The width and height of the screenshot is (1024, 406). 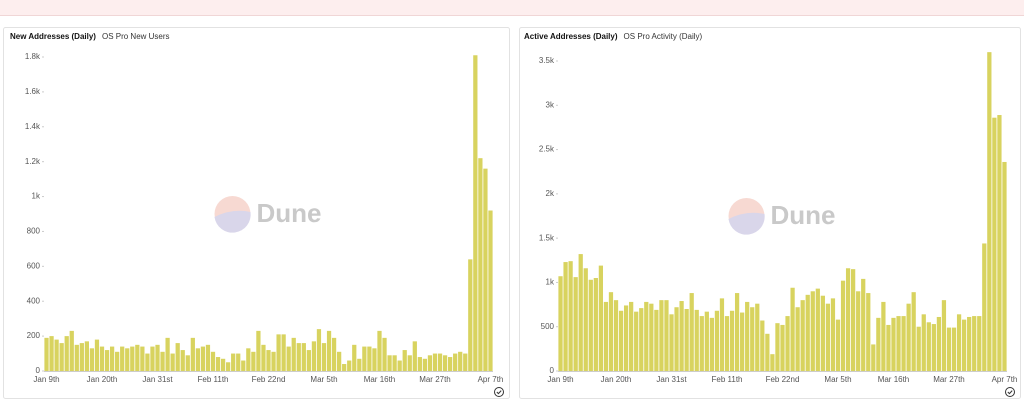 I want to click on chart-title: New Addresses (Daily), so click(x=53, y=36).